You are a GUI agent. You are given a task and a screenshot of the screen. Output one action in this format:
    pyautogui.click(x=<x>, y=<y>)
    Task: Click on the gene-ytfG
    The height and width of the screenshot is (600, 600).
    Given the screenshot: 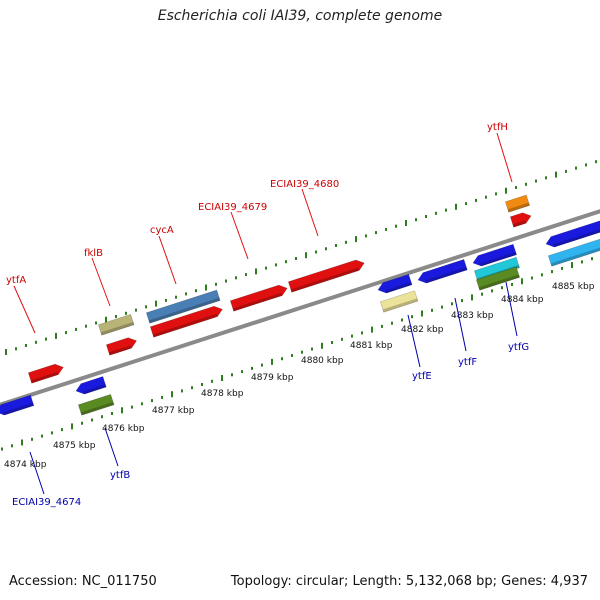 What is the action you would take?
    pyautogui.click(x=494, y=255)
    